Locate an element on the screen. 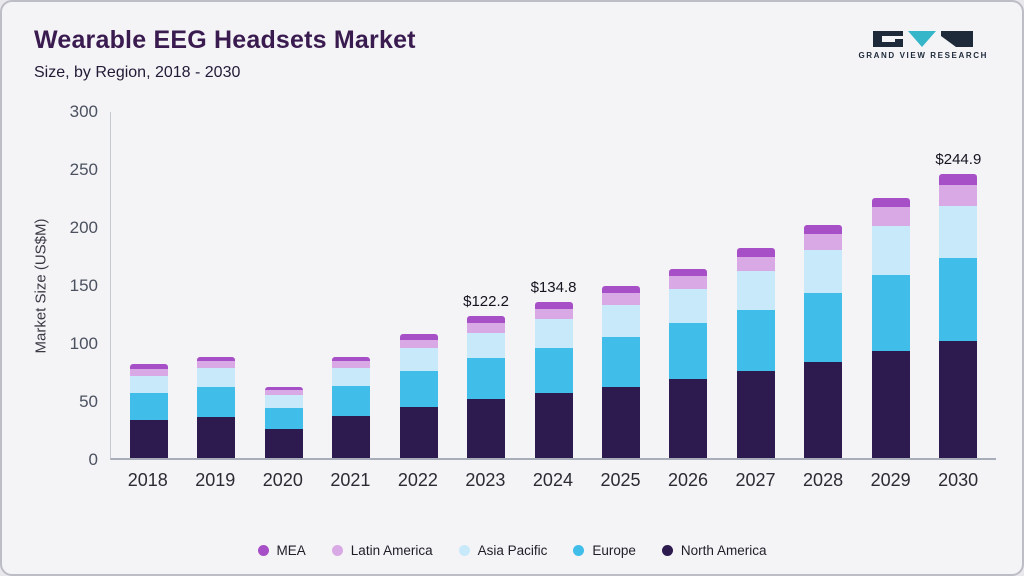 The height and width of the screenshot is (576, 1024). legend-label: North America is located at coordinates (723, 550).